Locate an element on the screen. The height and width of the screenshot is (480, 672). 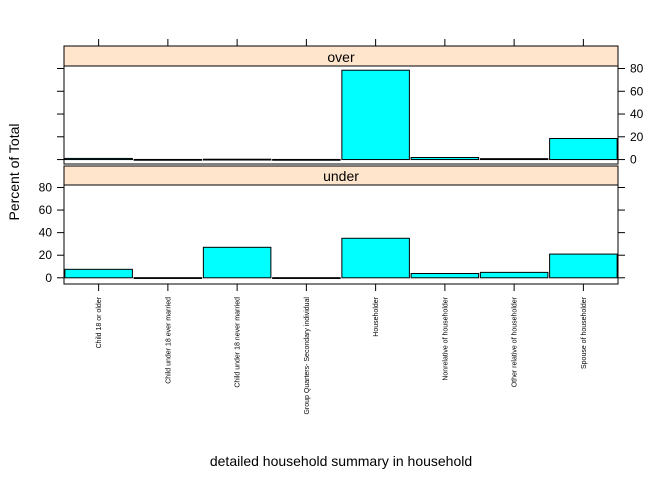
x-axis-title: detailed household summary in household is located at coordinates (341, 461).